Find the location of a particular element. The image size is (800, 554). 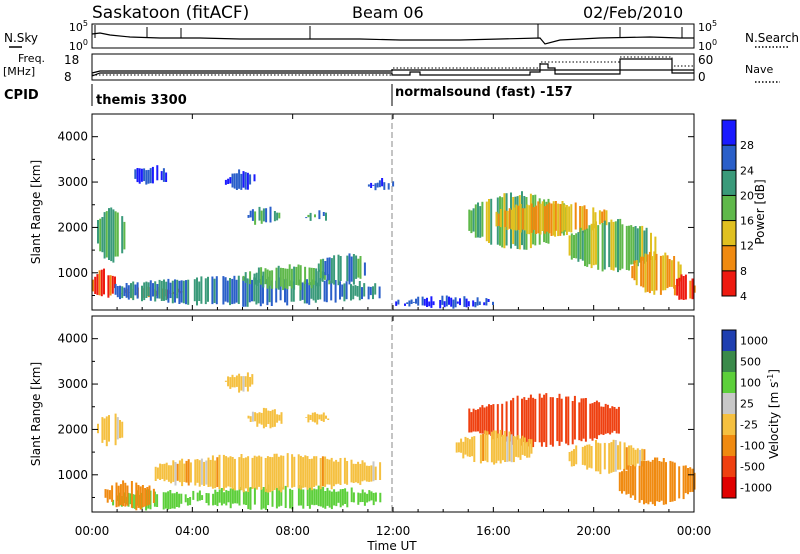

velocity-colorbar-swatch is located at coordinates (729, 425).